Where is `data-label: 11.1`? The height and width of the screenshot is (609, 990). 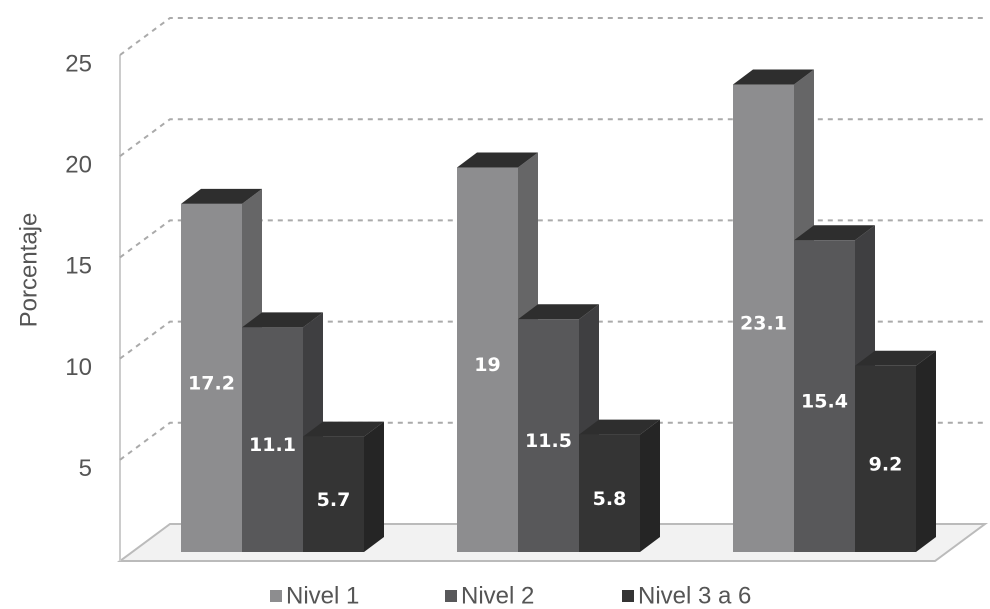
data-label: 11.1 is located at coordinates (272, 445).